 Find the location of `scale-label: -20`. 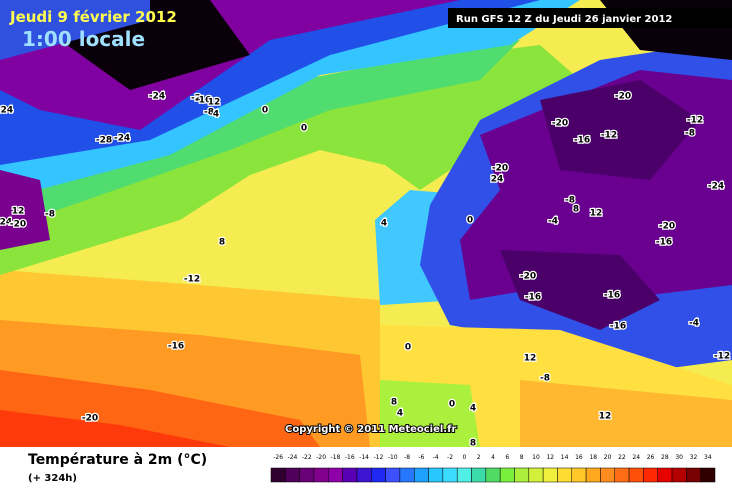

scale-label: -20 is located at coordinates (321, 457).